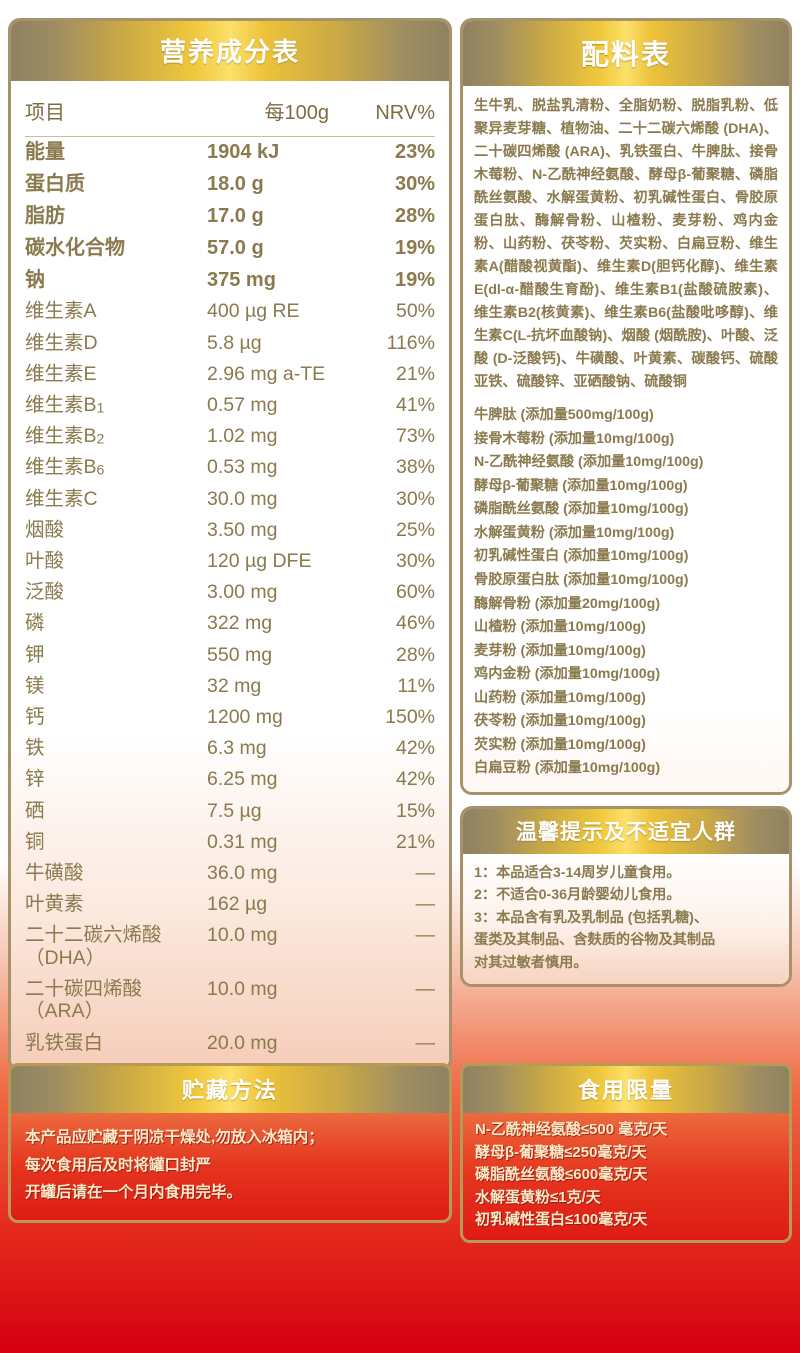 This screenshot has width=800, height=1353. Describe the element at coordinates (415, 529) in the screenshot. I see `nutrition-row-nrv: 25%` at that location.